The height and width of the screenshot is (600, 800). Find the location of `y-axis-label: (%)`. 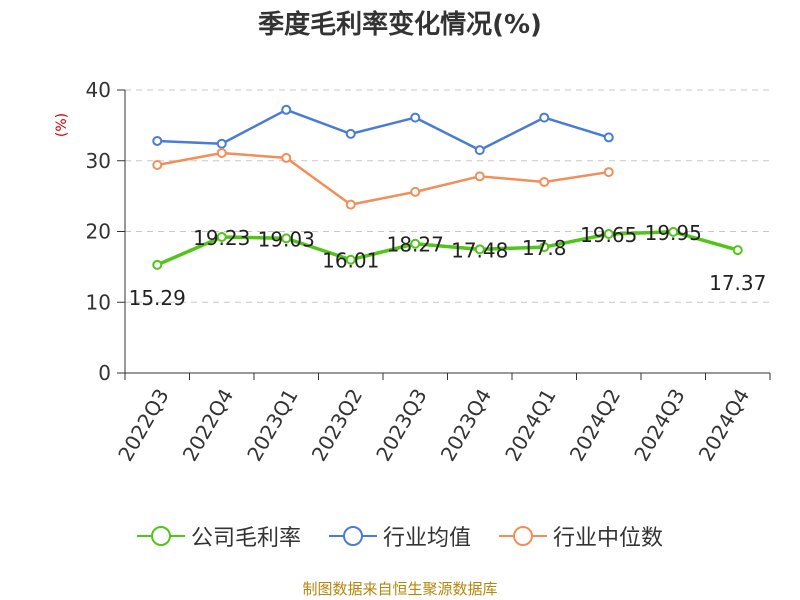

y-axis-label: (%) is located at coordinates (62, 125).